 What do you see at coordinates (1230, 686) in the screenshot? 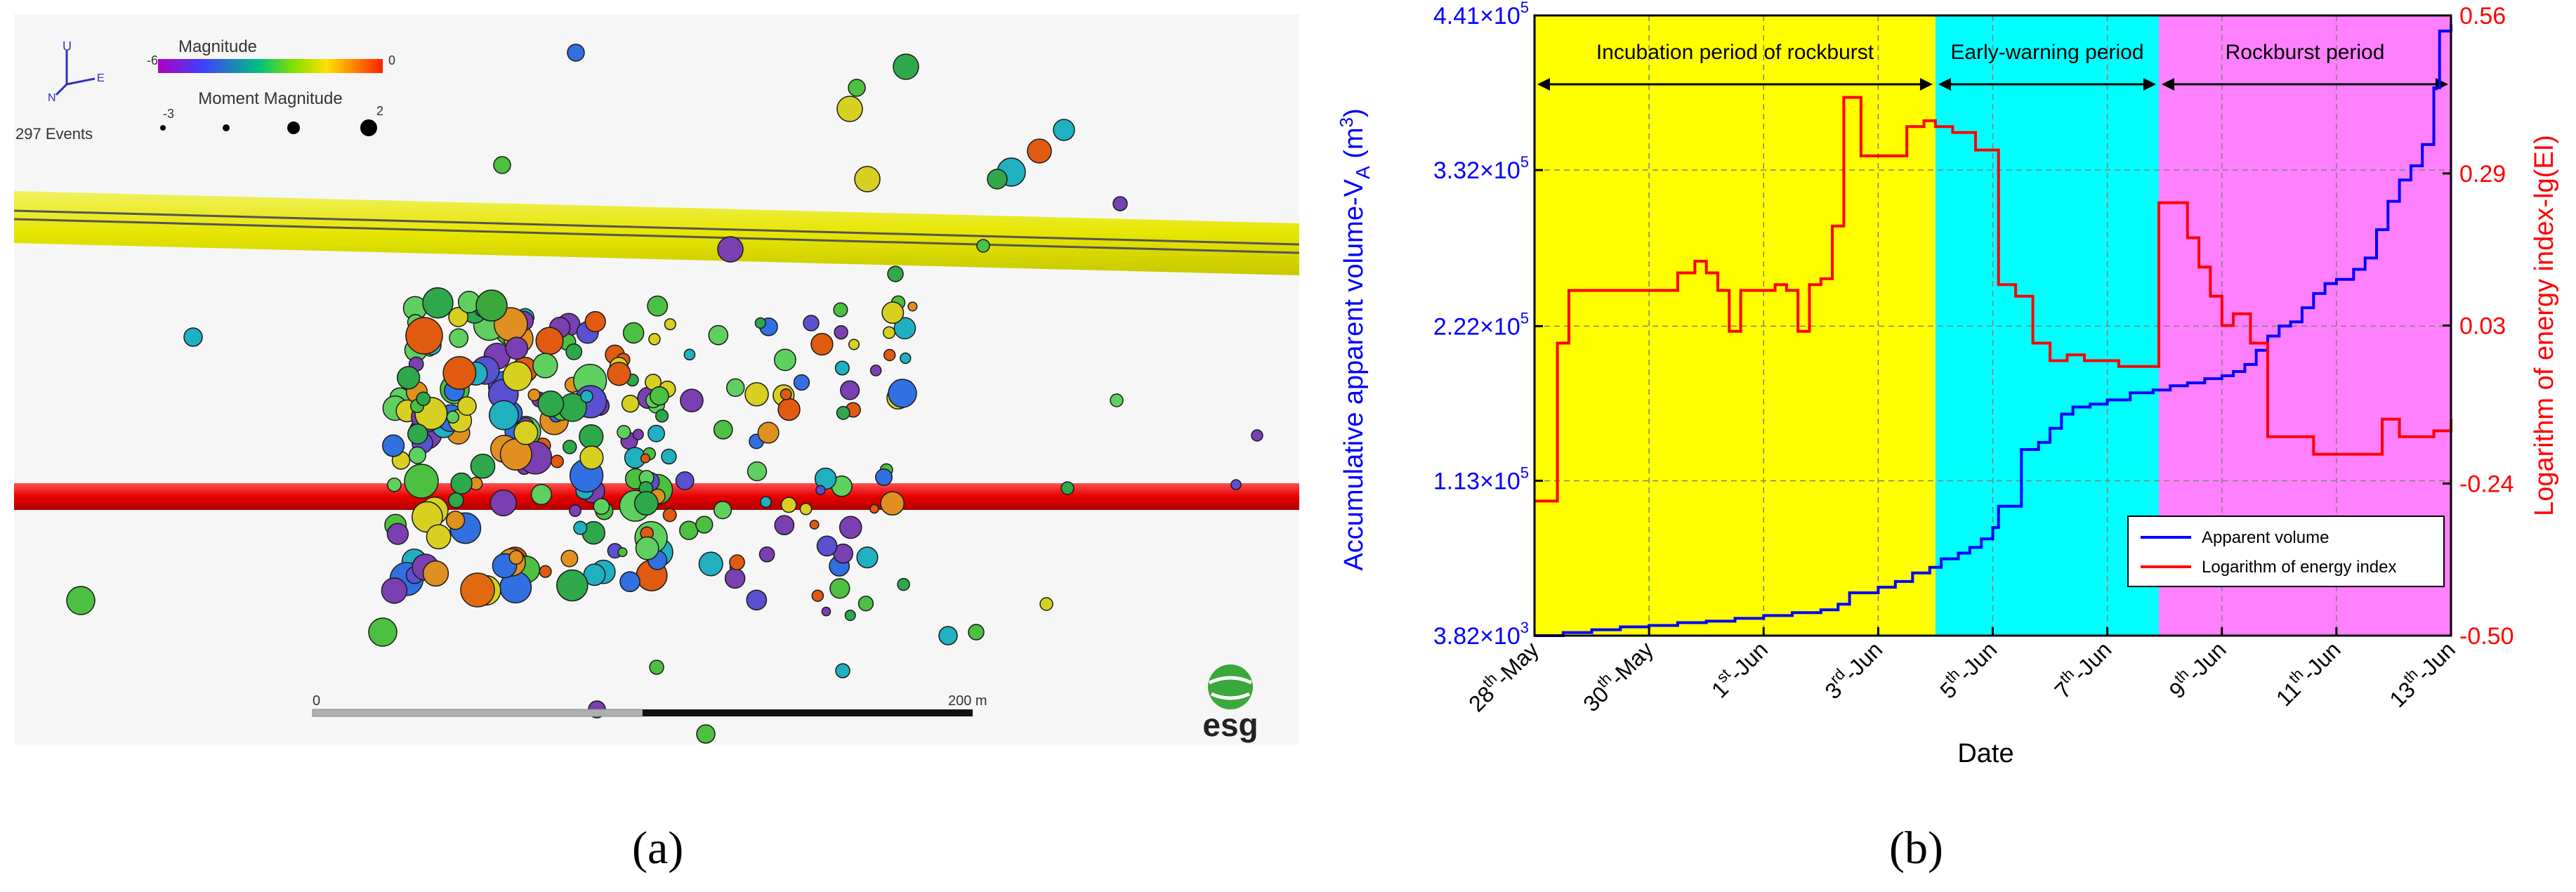
I see `esg-globe-icon` at bounding box center [1230, 686].